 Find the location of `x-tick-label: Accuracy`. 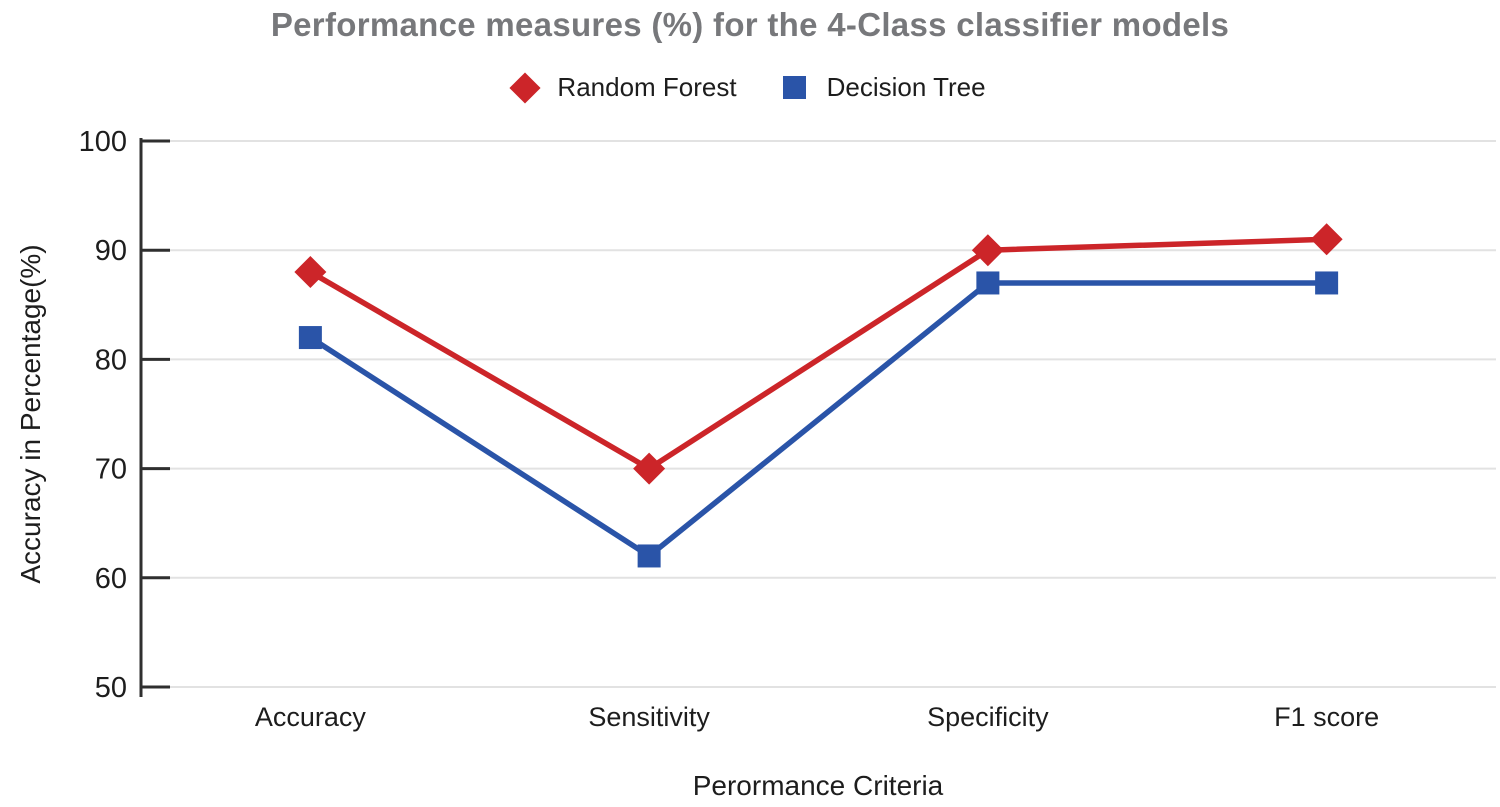

x-tick-label: Accuracy is located at coordinates (311, 717).